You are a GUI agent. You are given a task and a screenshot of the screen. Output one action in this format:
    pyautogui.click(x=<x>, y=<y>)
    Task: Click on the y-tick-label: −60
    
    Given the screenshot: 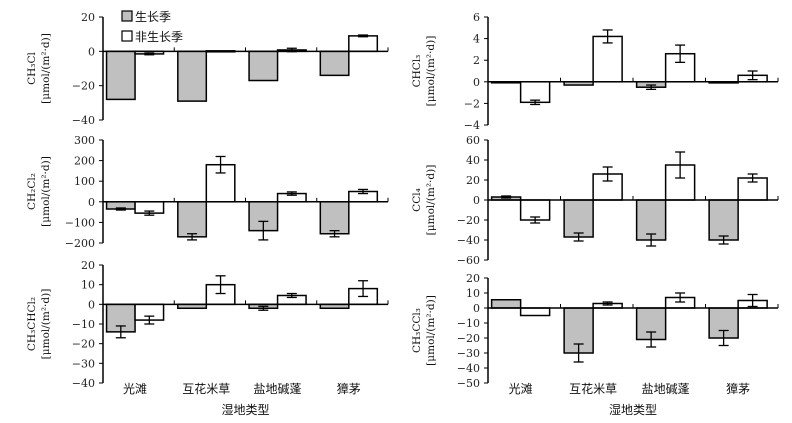 What is the action you would take?
    pyautogui.click(x=468, y=260)
    